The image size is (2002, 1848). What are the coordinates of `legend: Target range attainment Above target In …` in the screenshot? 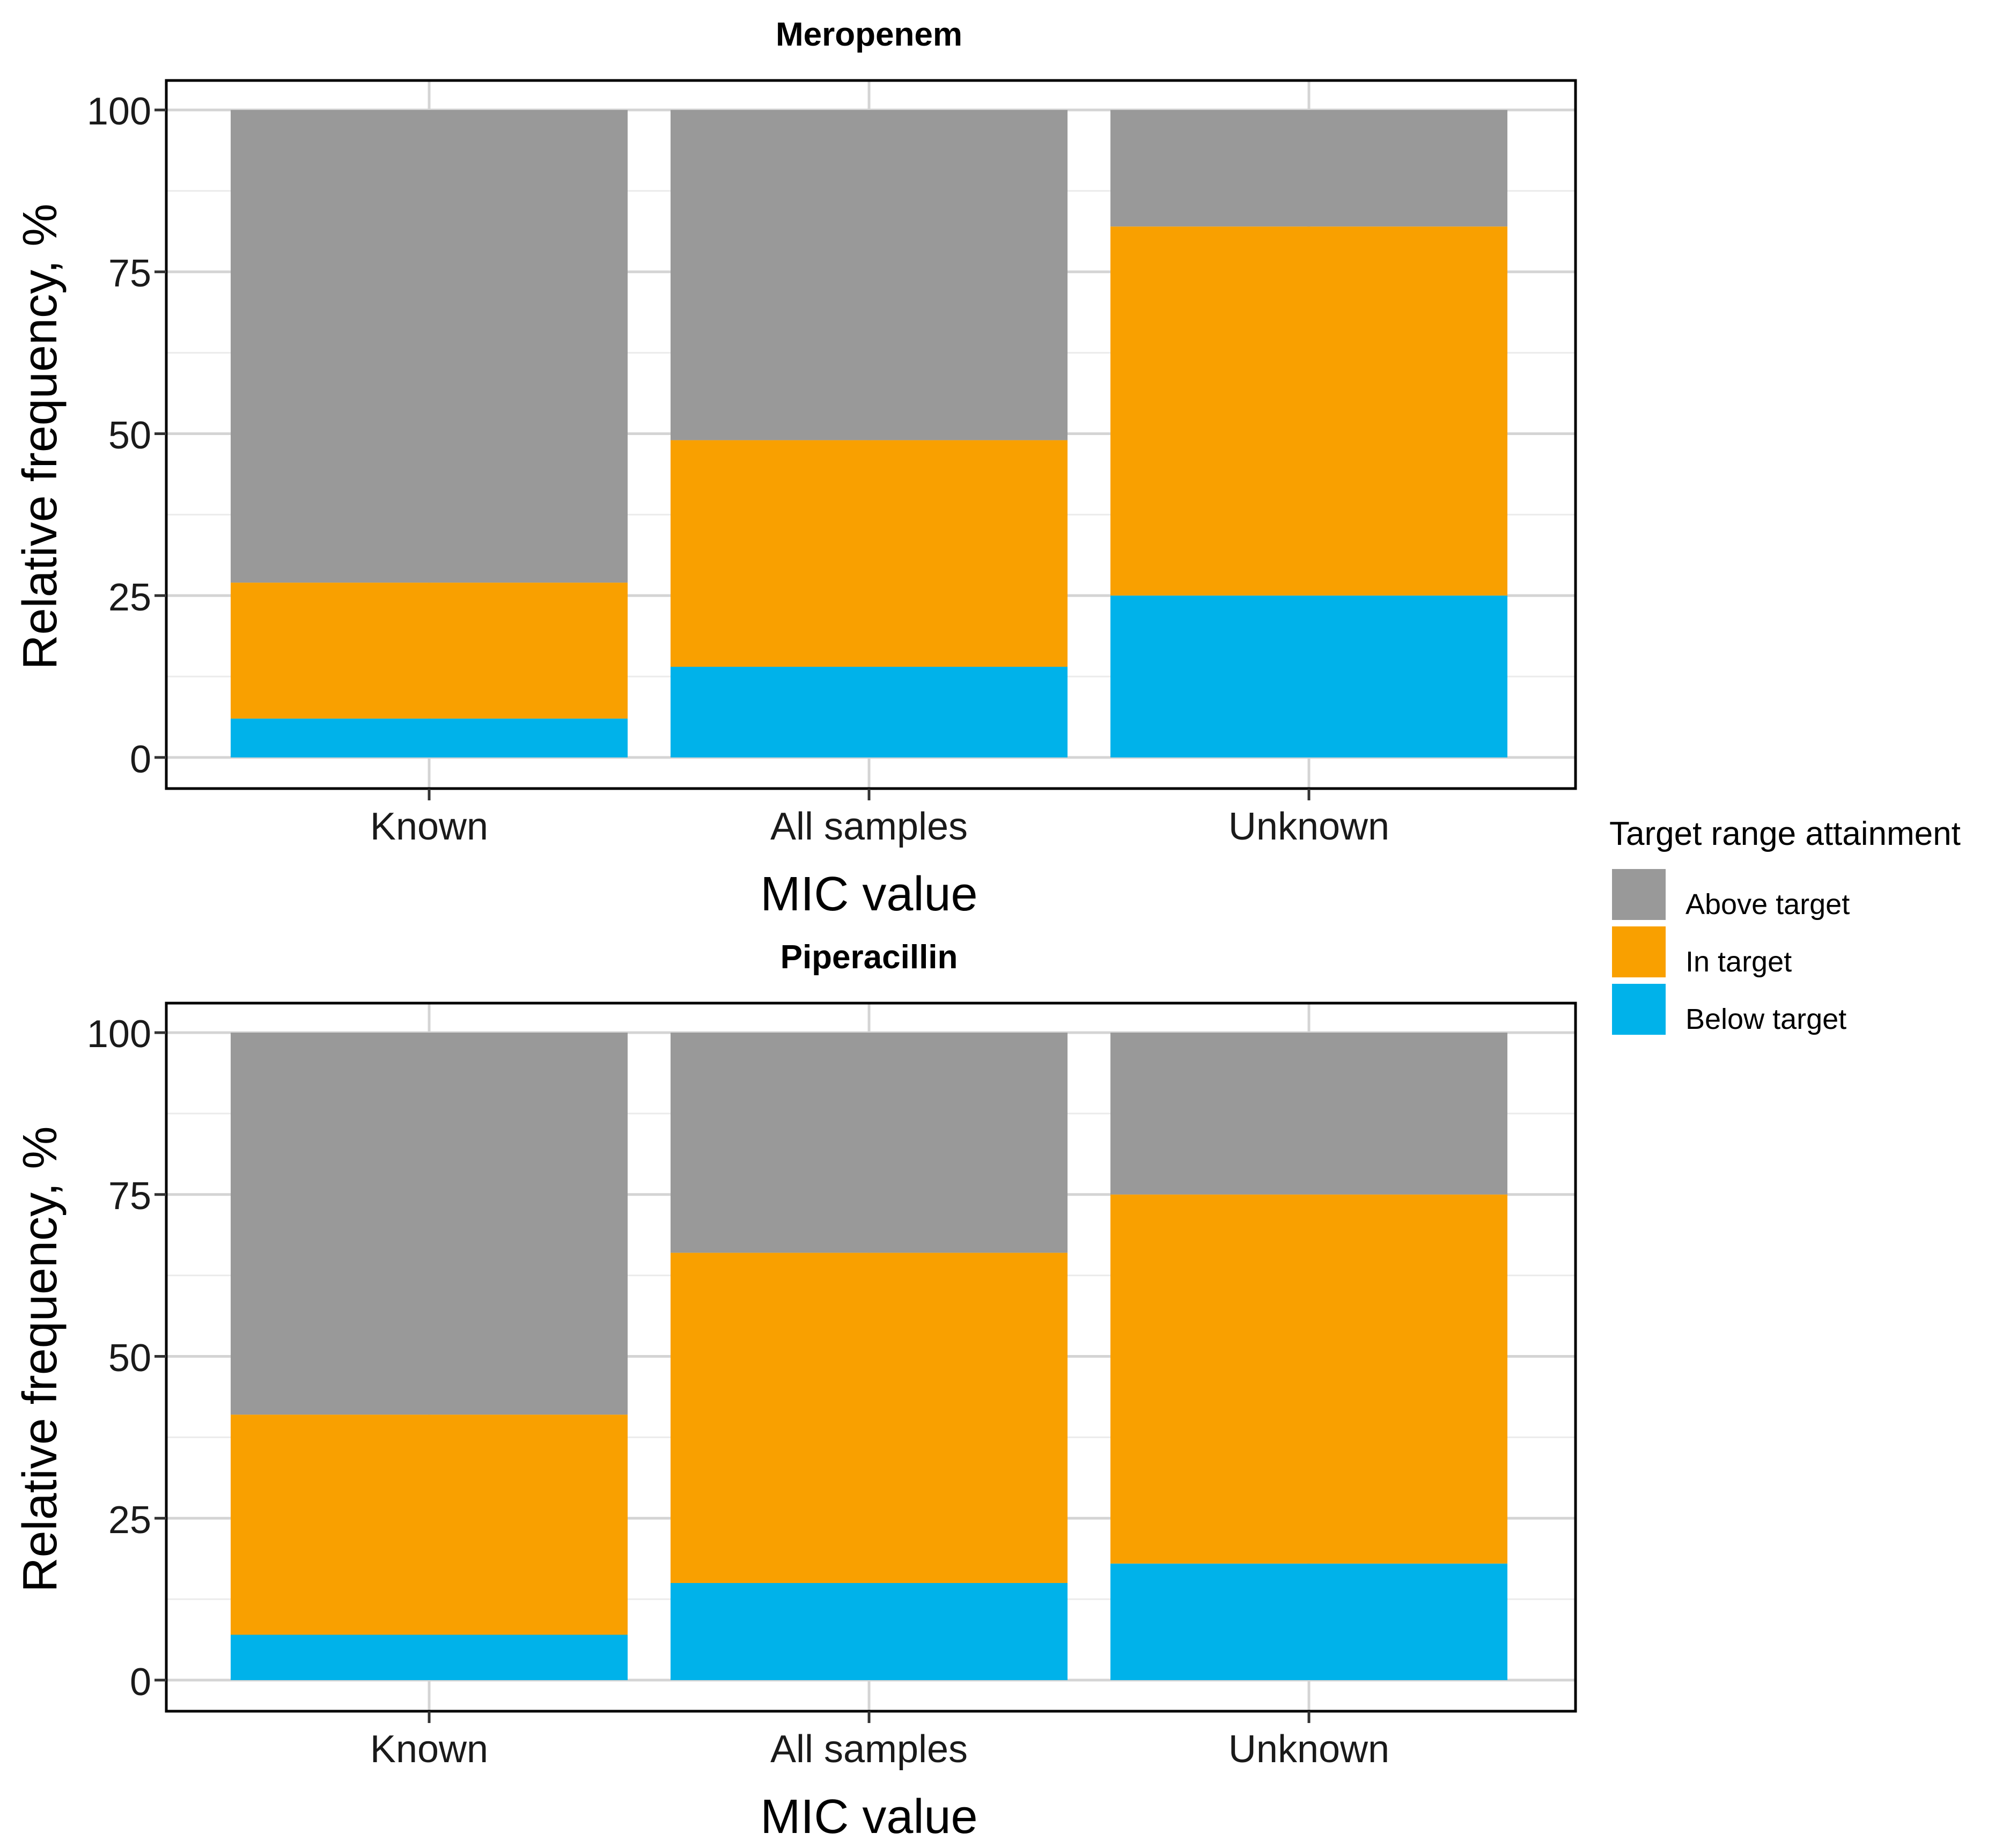 It's located at (1785, 925).